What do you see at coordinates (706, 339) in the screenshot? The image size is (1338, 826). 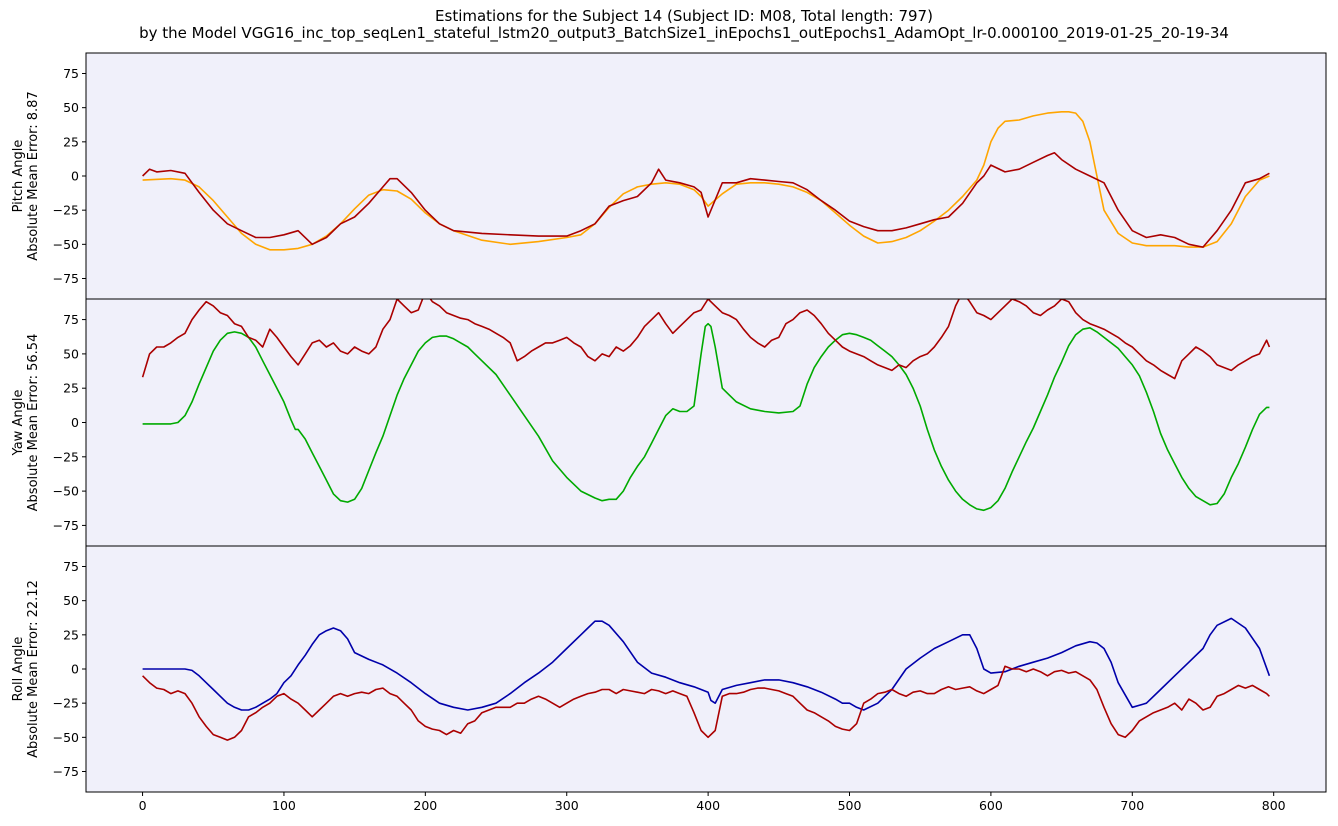 I see `yaw-estimation-line` at bounding box center [706, 339].